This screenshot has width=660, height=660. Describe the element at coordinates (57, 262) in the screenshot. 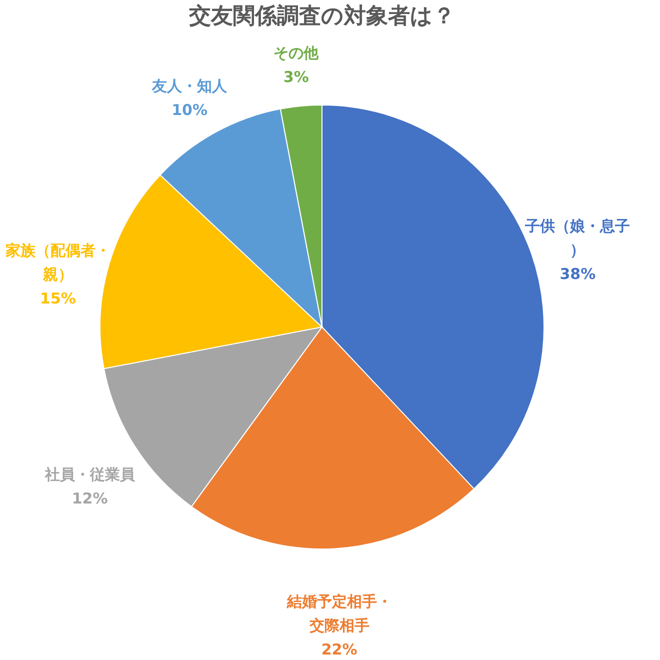

I see `slice-label: 家族（配偶者・親）` at that location.